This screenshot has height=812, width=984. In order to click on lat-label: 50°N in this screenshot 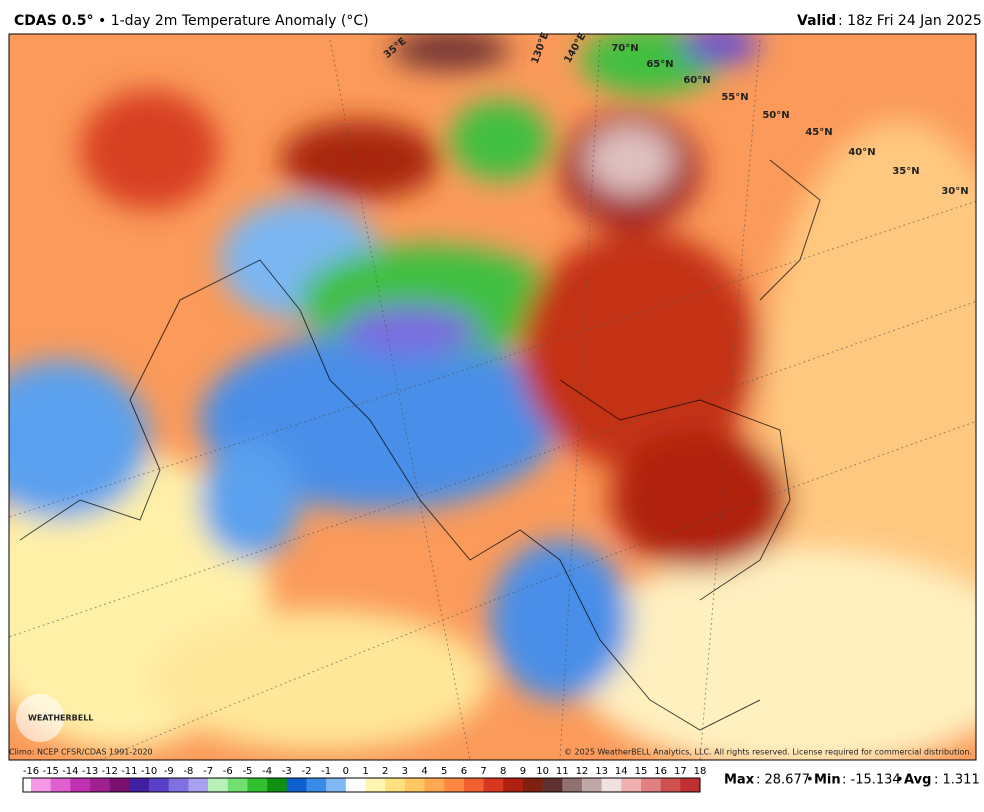, I will do `click(775, 115)`.